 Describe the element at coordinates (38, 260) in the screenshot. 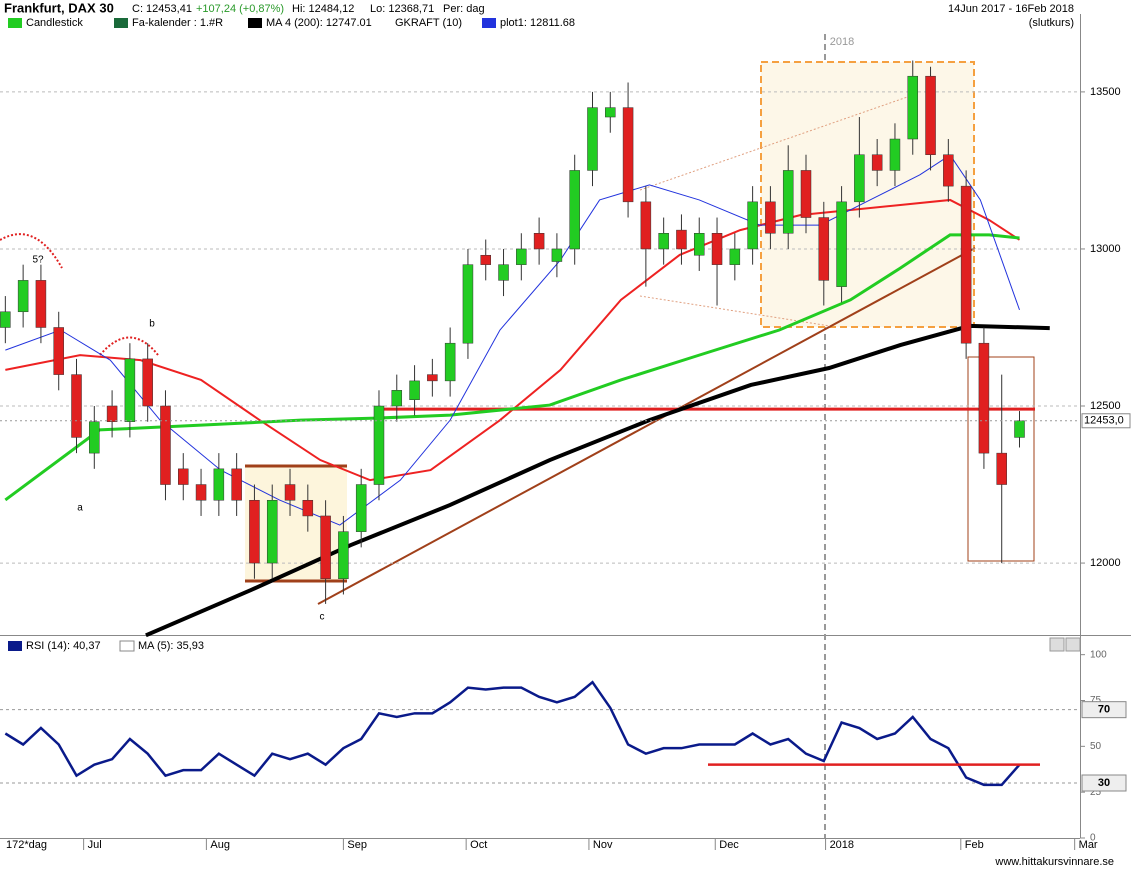

I see `annotation: 5?` at that location.